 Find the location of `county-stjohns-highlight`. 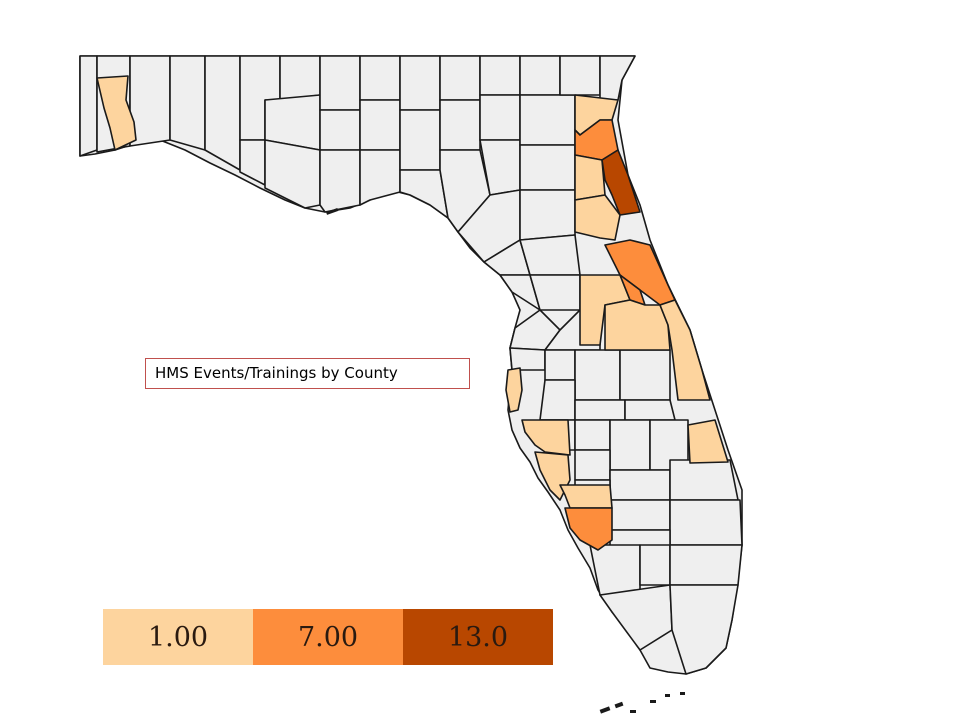

county-stjohns-highlight is located at coordinates (621, 182).